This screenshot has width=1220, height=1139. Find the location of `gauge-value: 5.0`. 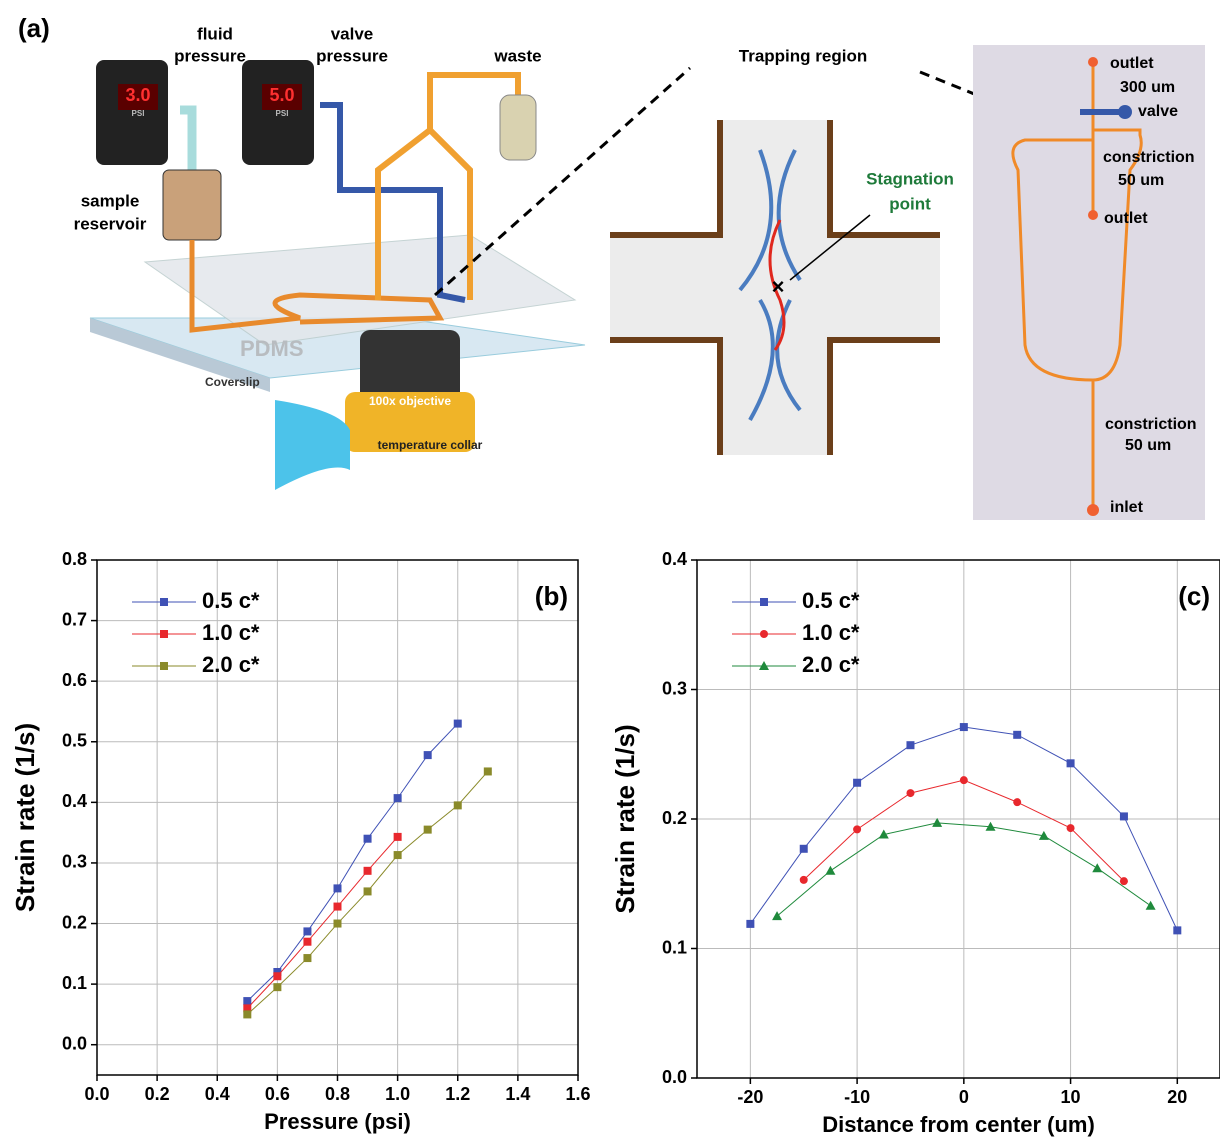

gauge-value: 5.0 is located at coordinates (281, 95).